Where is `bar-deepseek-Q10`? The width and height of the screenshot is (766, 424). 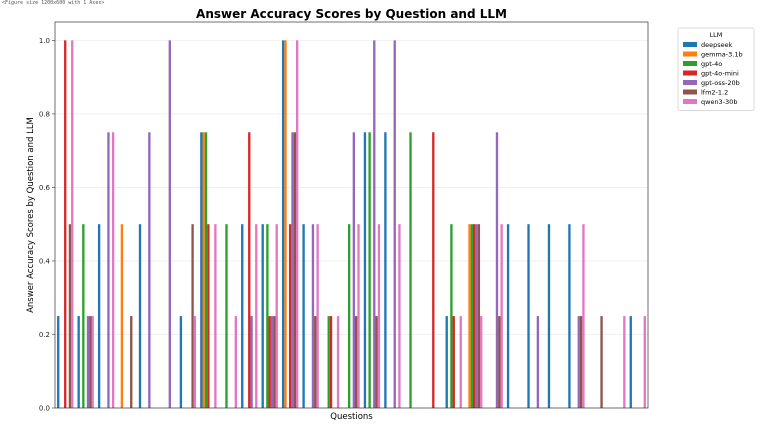
bar-deepseek-Q10 is located at coordinates (242, 316).